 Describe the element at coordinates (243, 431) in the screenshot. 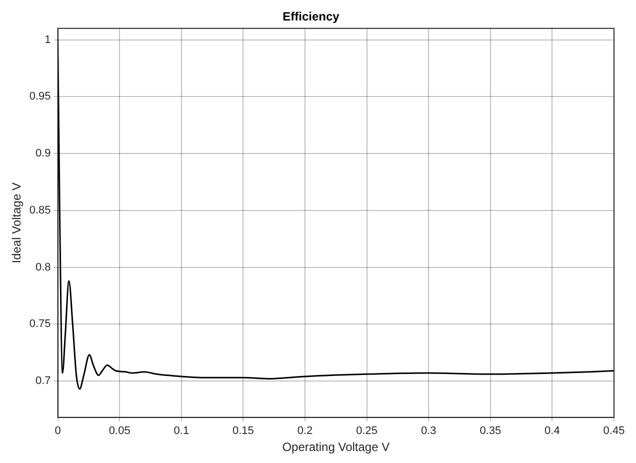

I see `x-tick-label: 0.15` at that location.